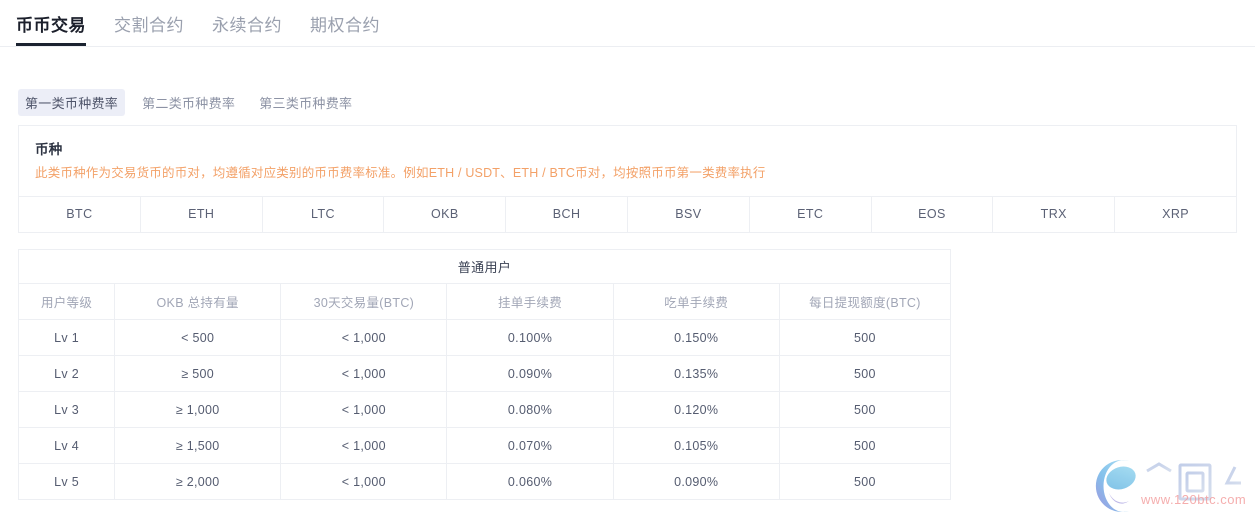 This screenshot has width=1255, height=523. What do you see at coordinates (189, 103) in the screenshot?
I see `sub-tab-class-2: 第二类币种费率` at bounding box center [189, 103].